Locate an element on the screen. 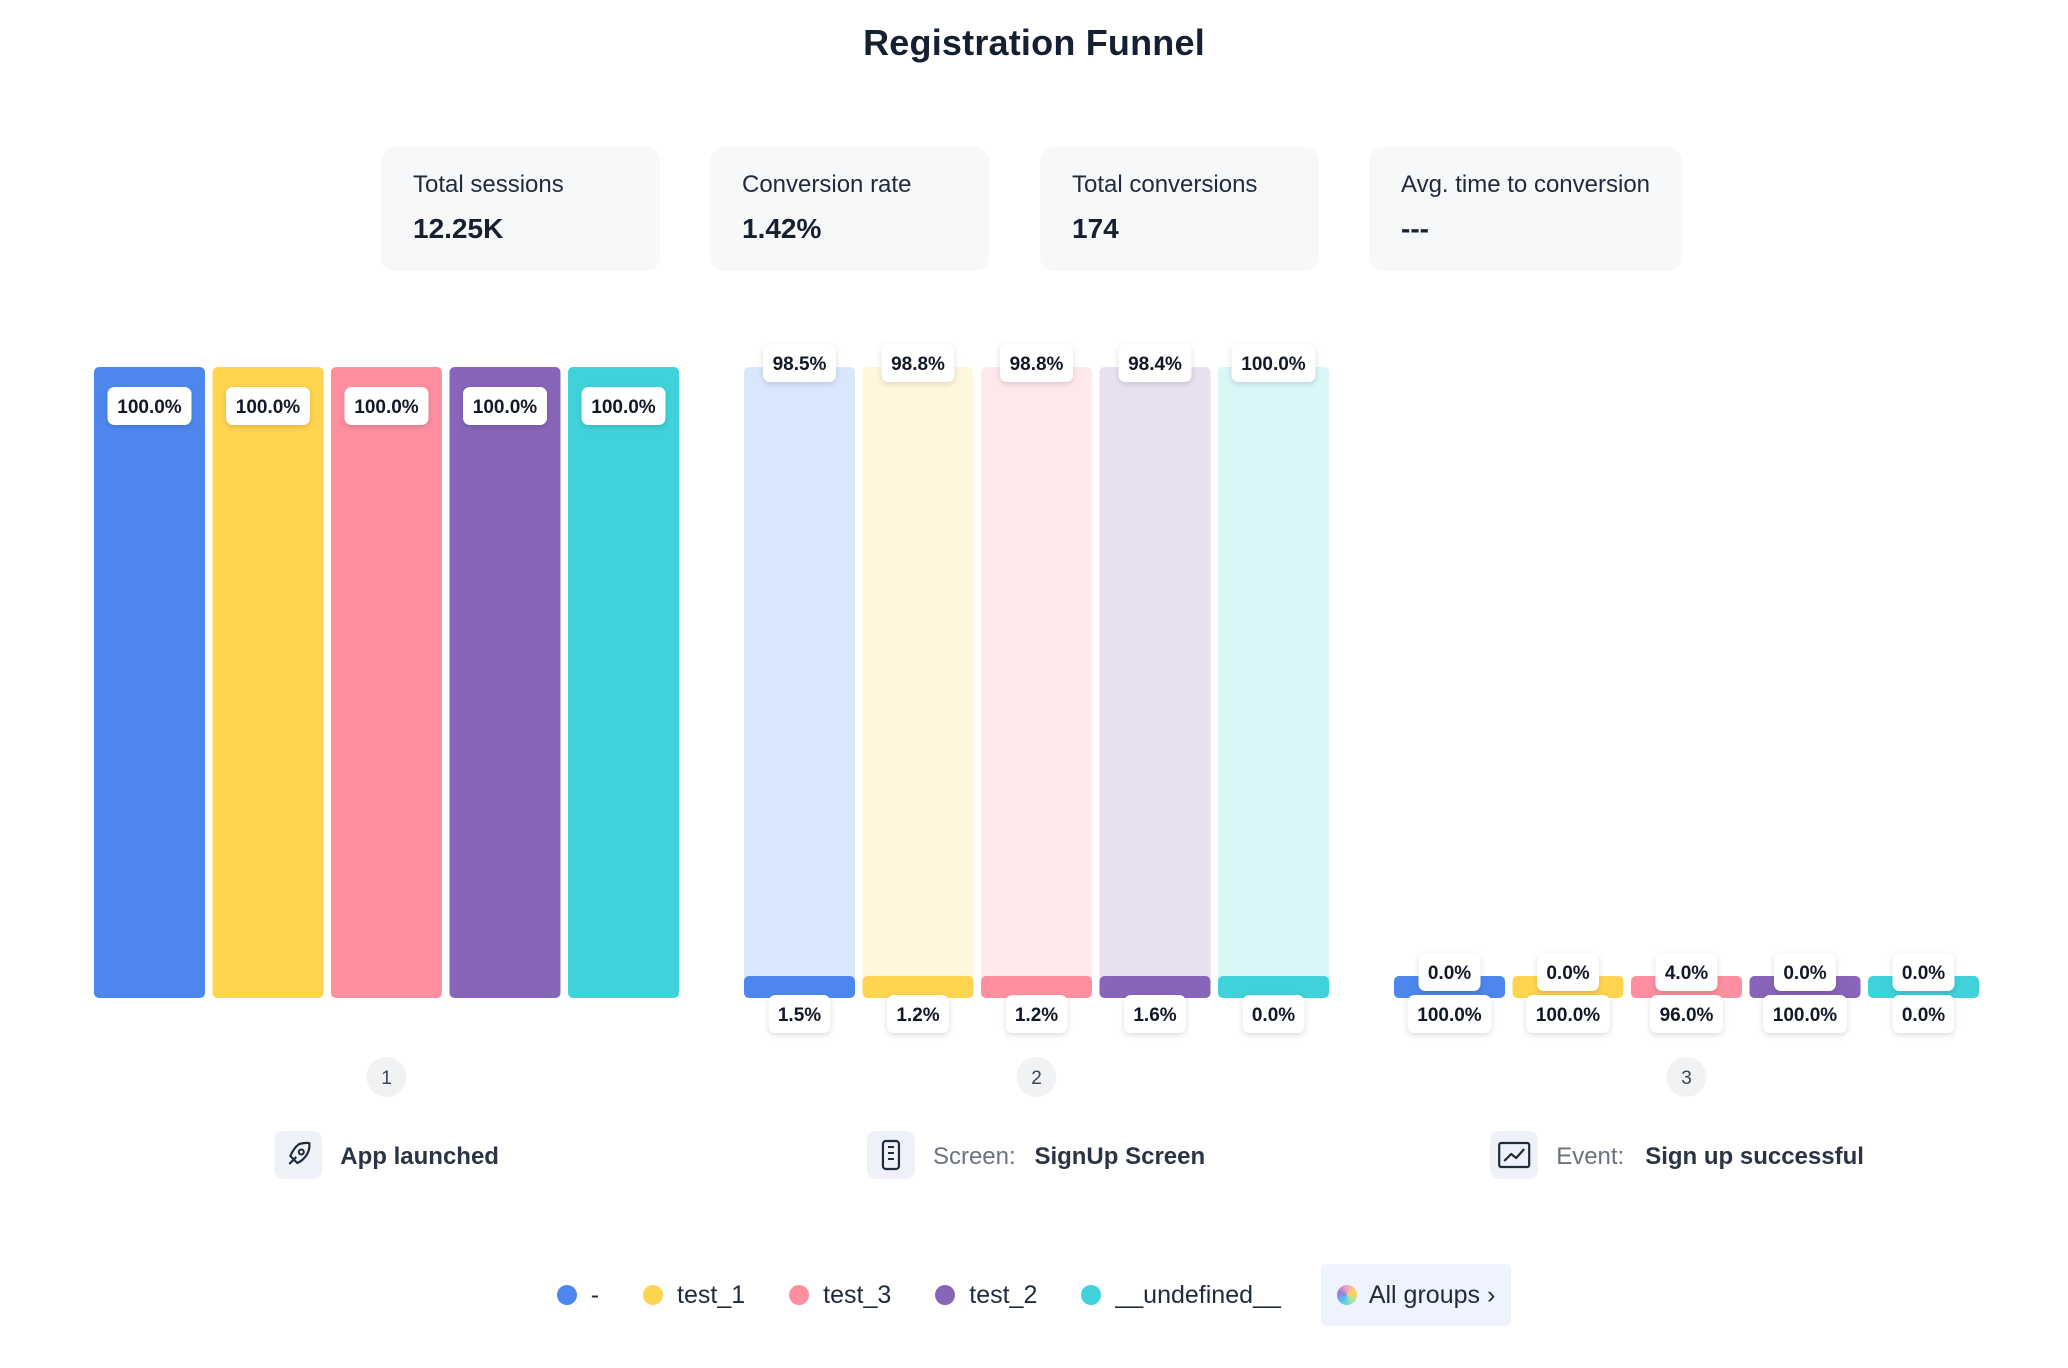 The width and height of the screenshot is (2068, 1368). stat-value: 174 is located at coordinates (1095, 228).